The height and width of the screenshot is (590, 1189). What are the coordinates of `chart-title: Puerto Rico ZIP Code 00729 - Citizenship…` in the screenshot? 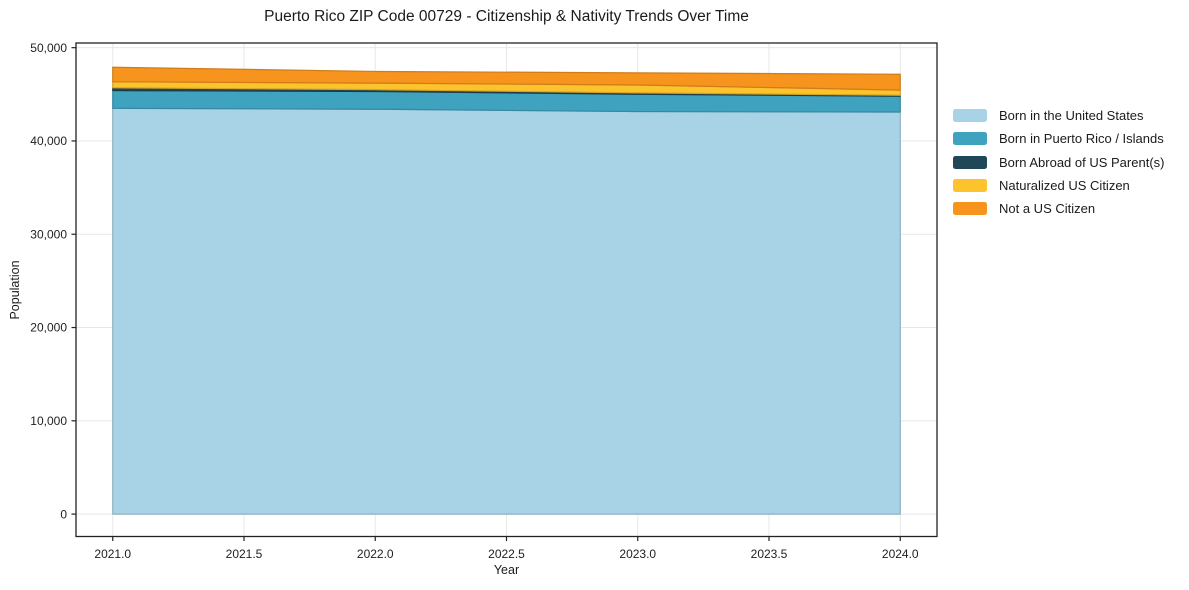 It's located at (506, 16).